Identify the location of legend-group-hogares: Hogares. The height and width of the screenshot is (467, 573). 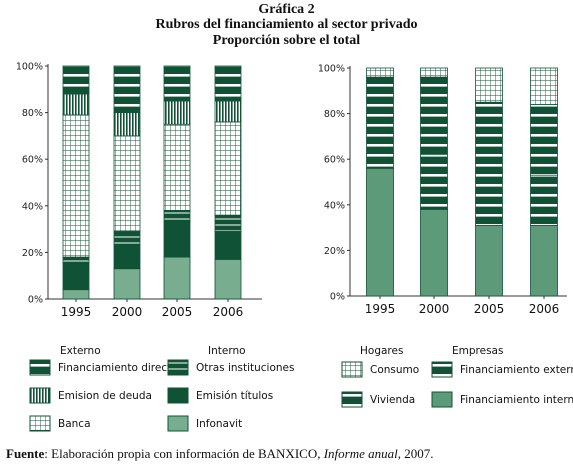
(381, 351).